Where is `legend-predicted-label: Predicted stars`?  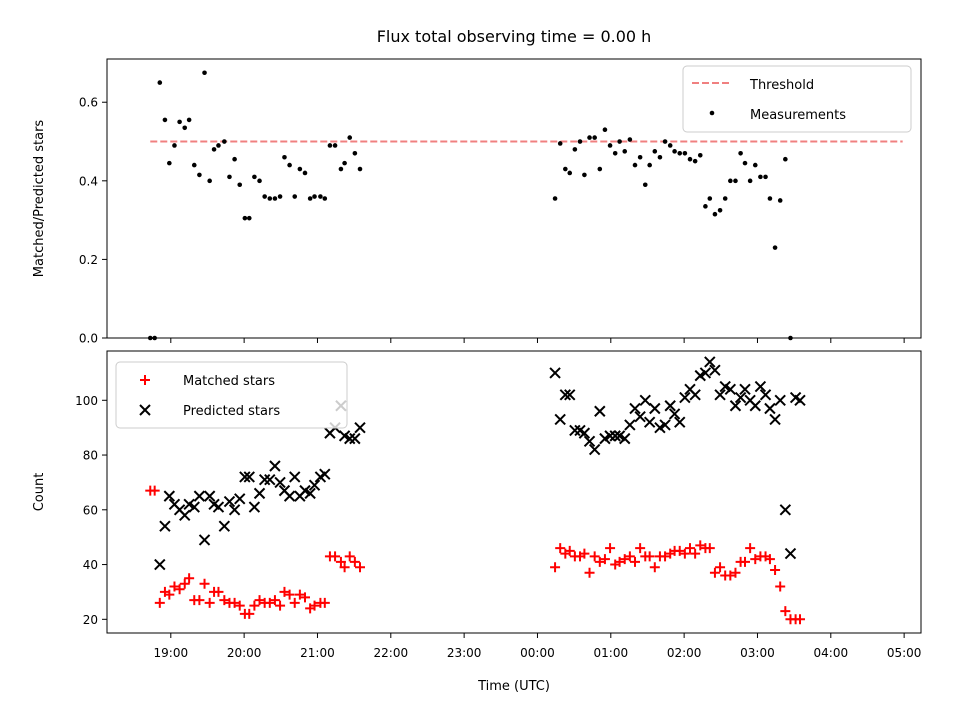
legend-predicted-label: Predicted stars is located at coordinates (231, 411).